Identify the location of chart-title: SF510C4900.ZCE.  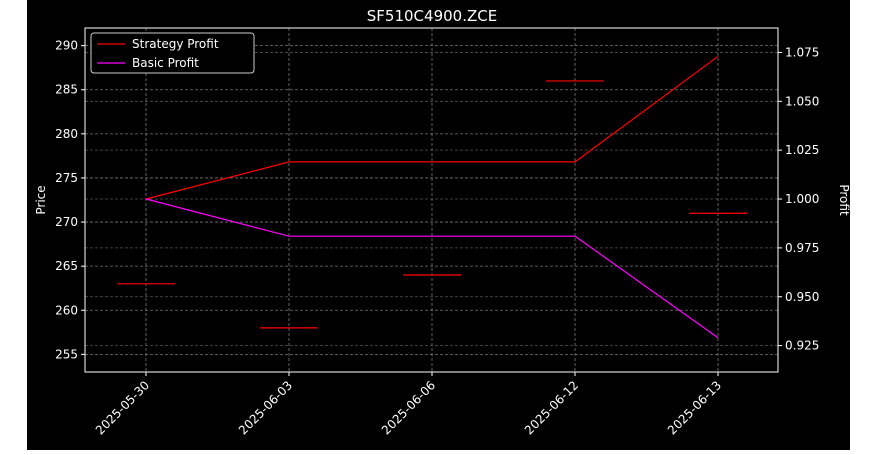
(432, 16).